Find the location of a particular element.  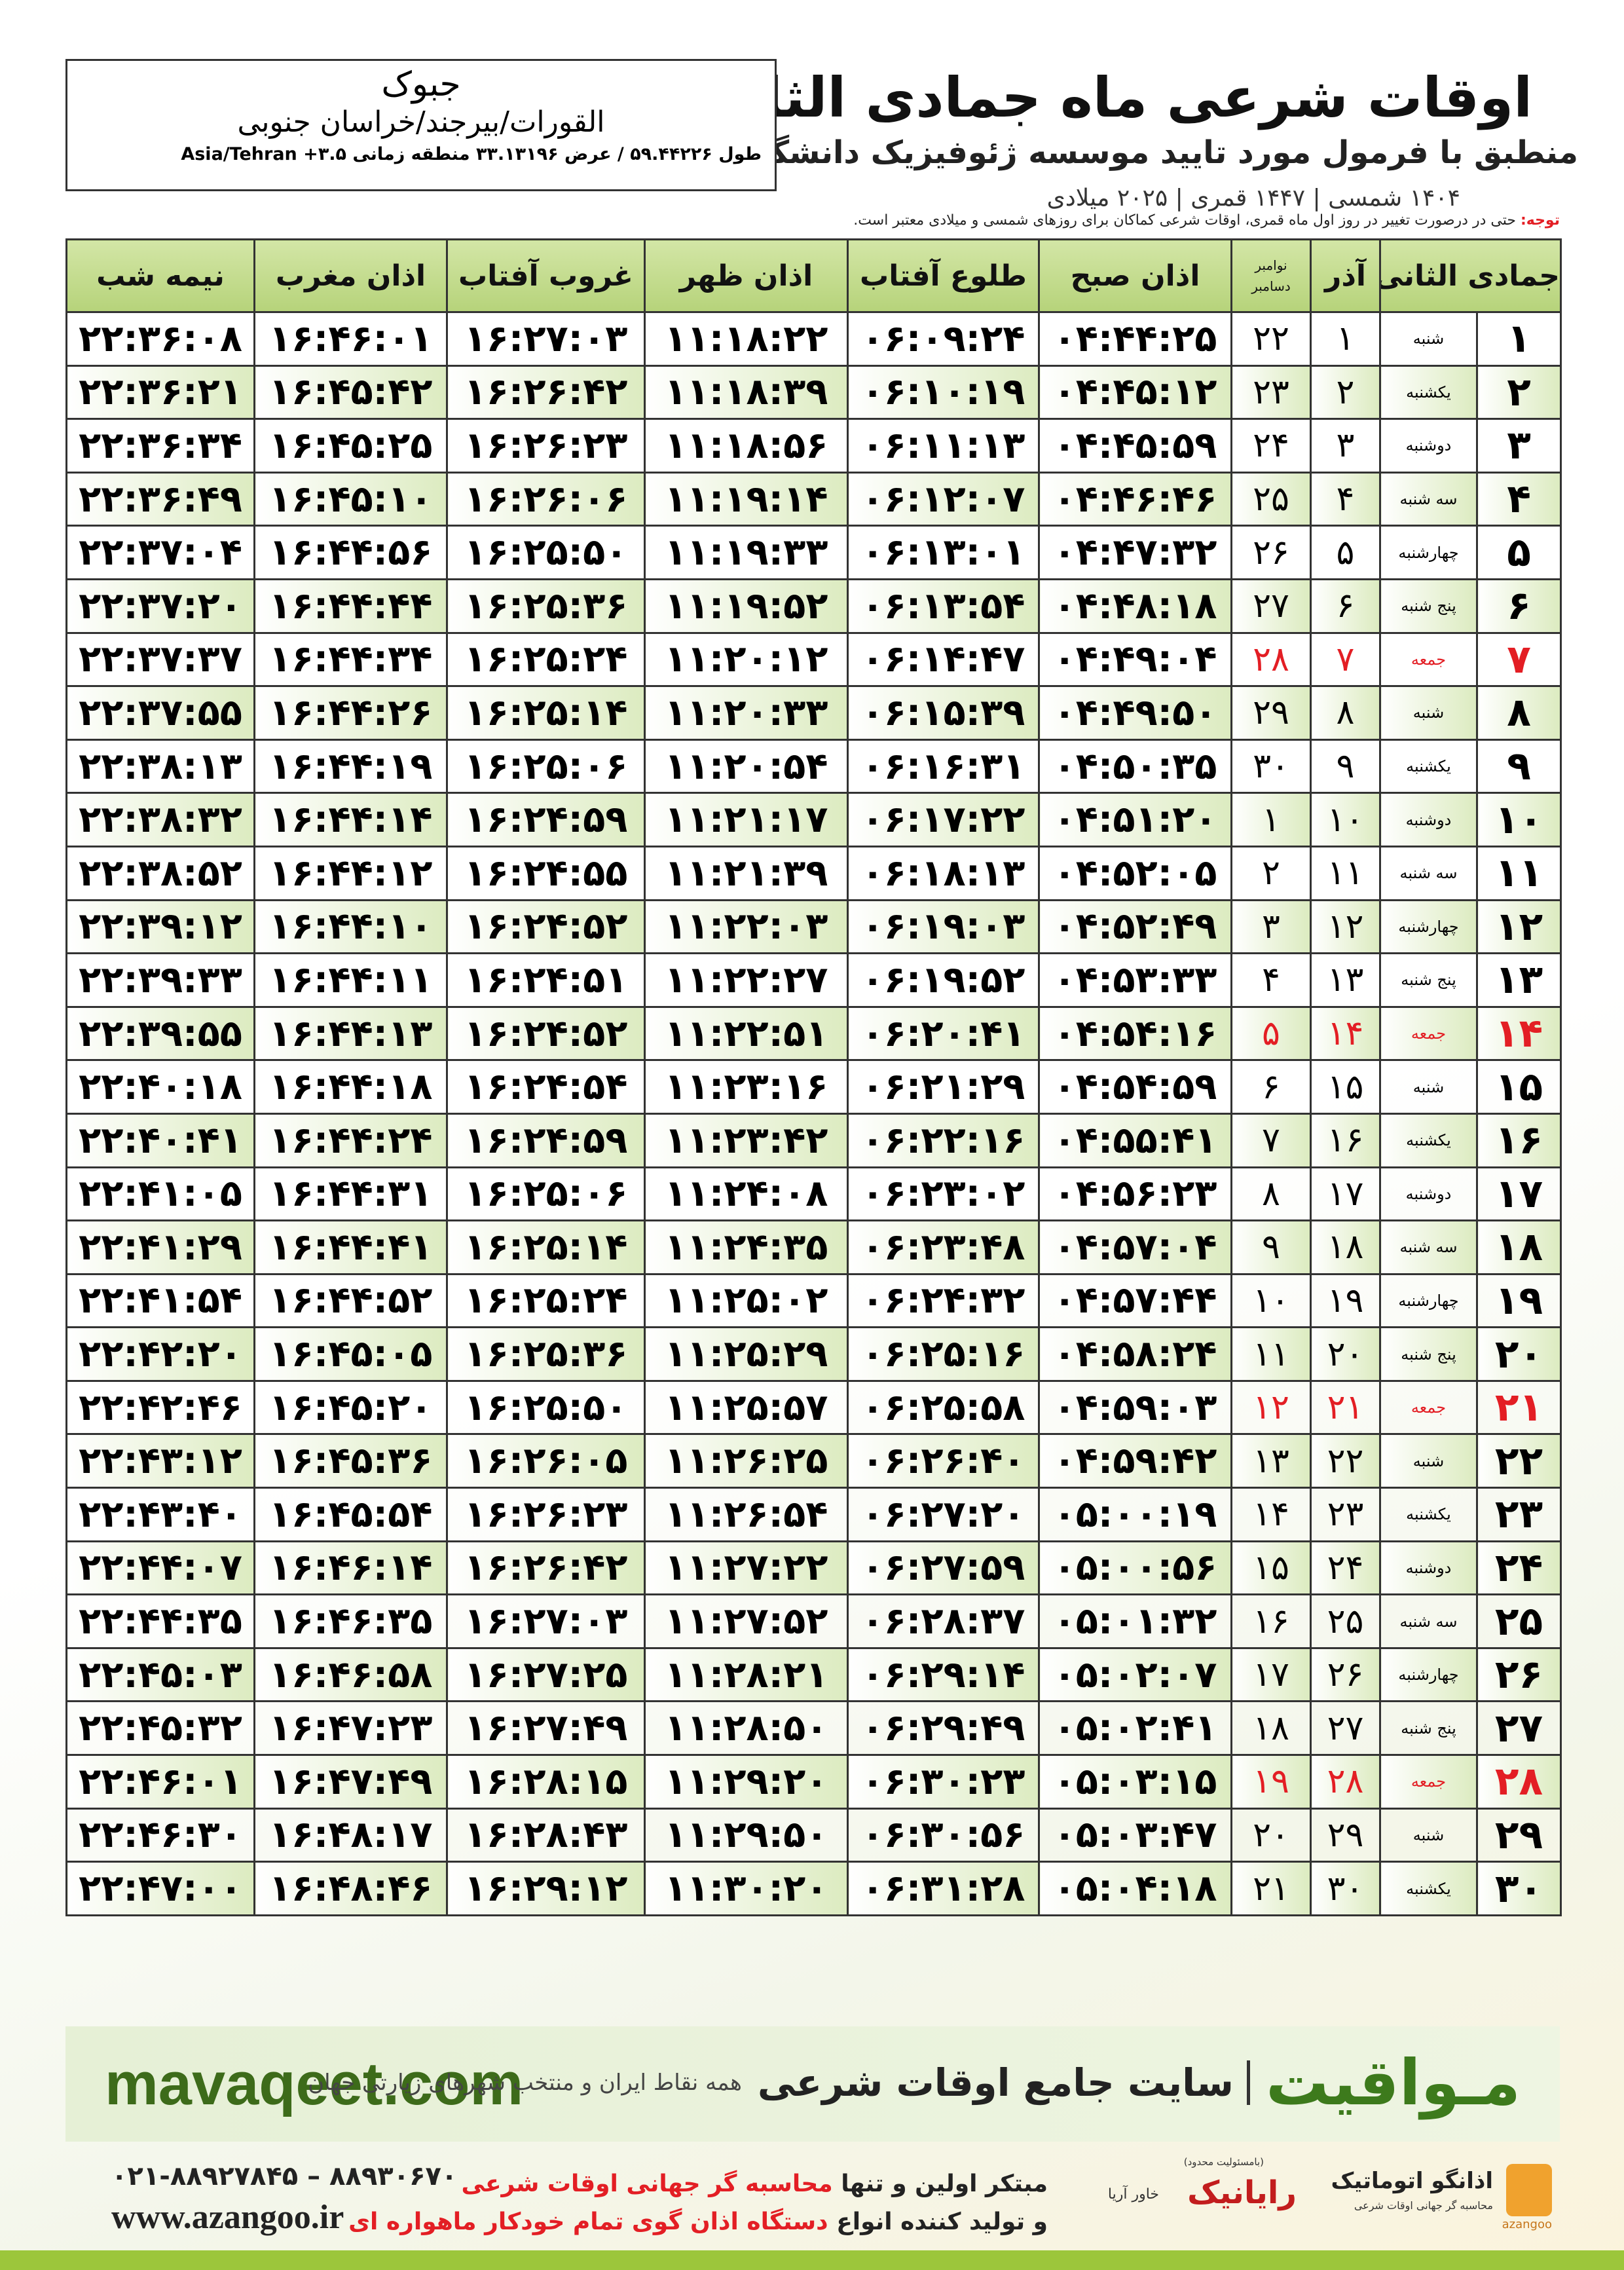

column-header: اذان مغرب is located at coordinates (350, 275).